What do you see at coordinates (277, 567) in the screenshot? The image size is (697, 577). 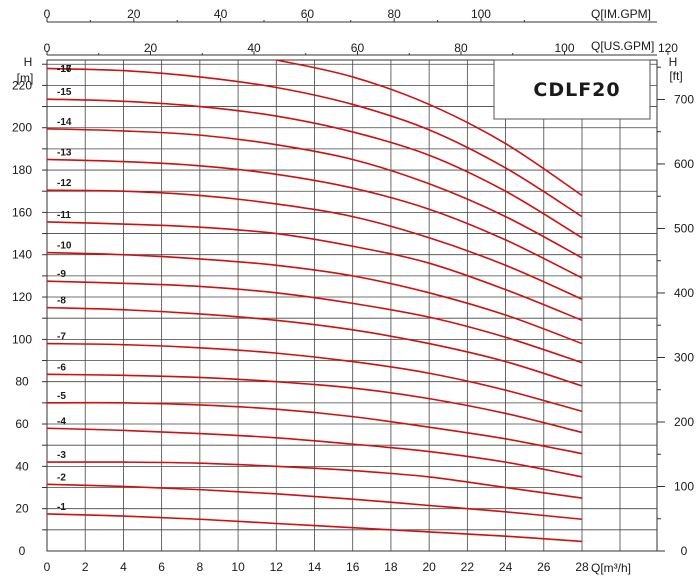 I see `x-tick-label: 12` at bounding box center [277, 567].